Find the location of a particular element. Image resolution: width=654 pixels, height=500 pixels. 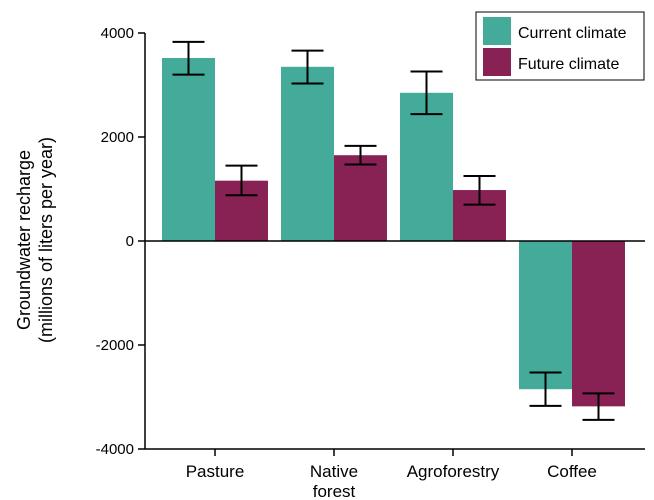

y-tick-label-2: 0 is located at coordinates (130, 241).